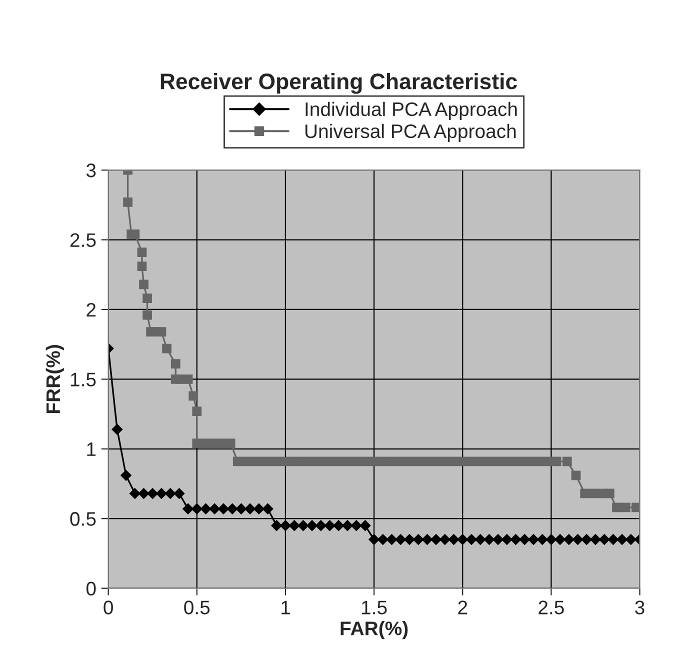  What do you see at coordinates (639, 607) in the screenshot?
I see `x-tick-label: 3` at bounding box center [639, 607].